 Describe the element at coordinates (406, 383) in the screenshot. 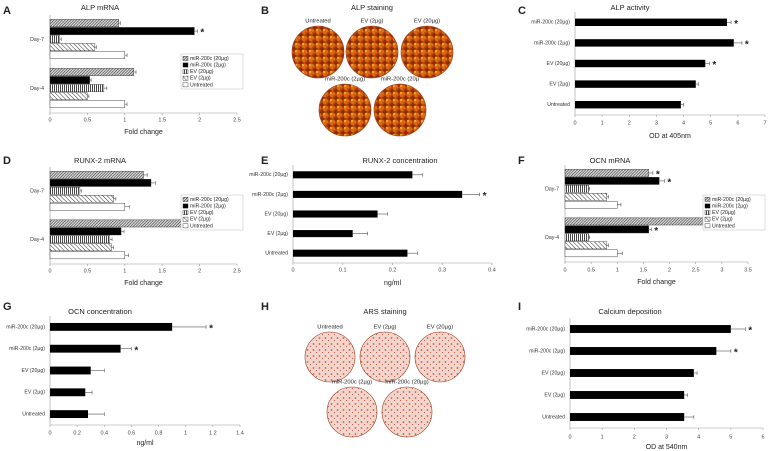

I see `image-label: miR-200c (20µg)` at that location.